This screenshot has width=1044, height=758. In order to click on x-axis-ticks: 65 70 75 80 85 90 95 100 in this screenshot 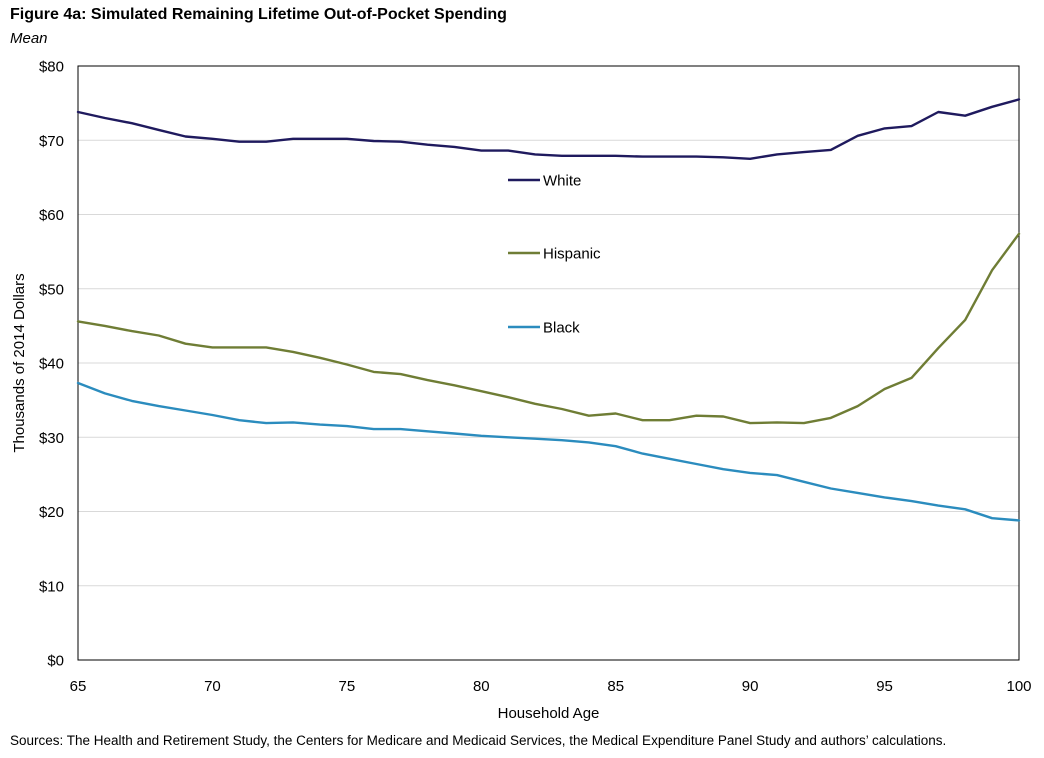, I will do `click(551, 686)`.